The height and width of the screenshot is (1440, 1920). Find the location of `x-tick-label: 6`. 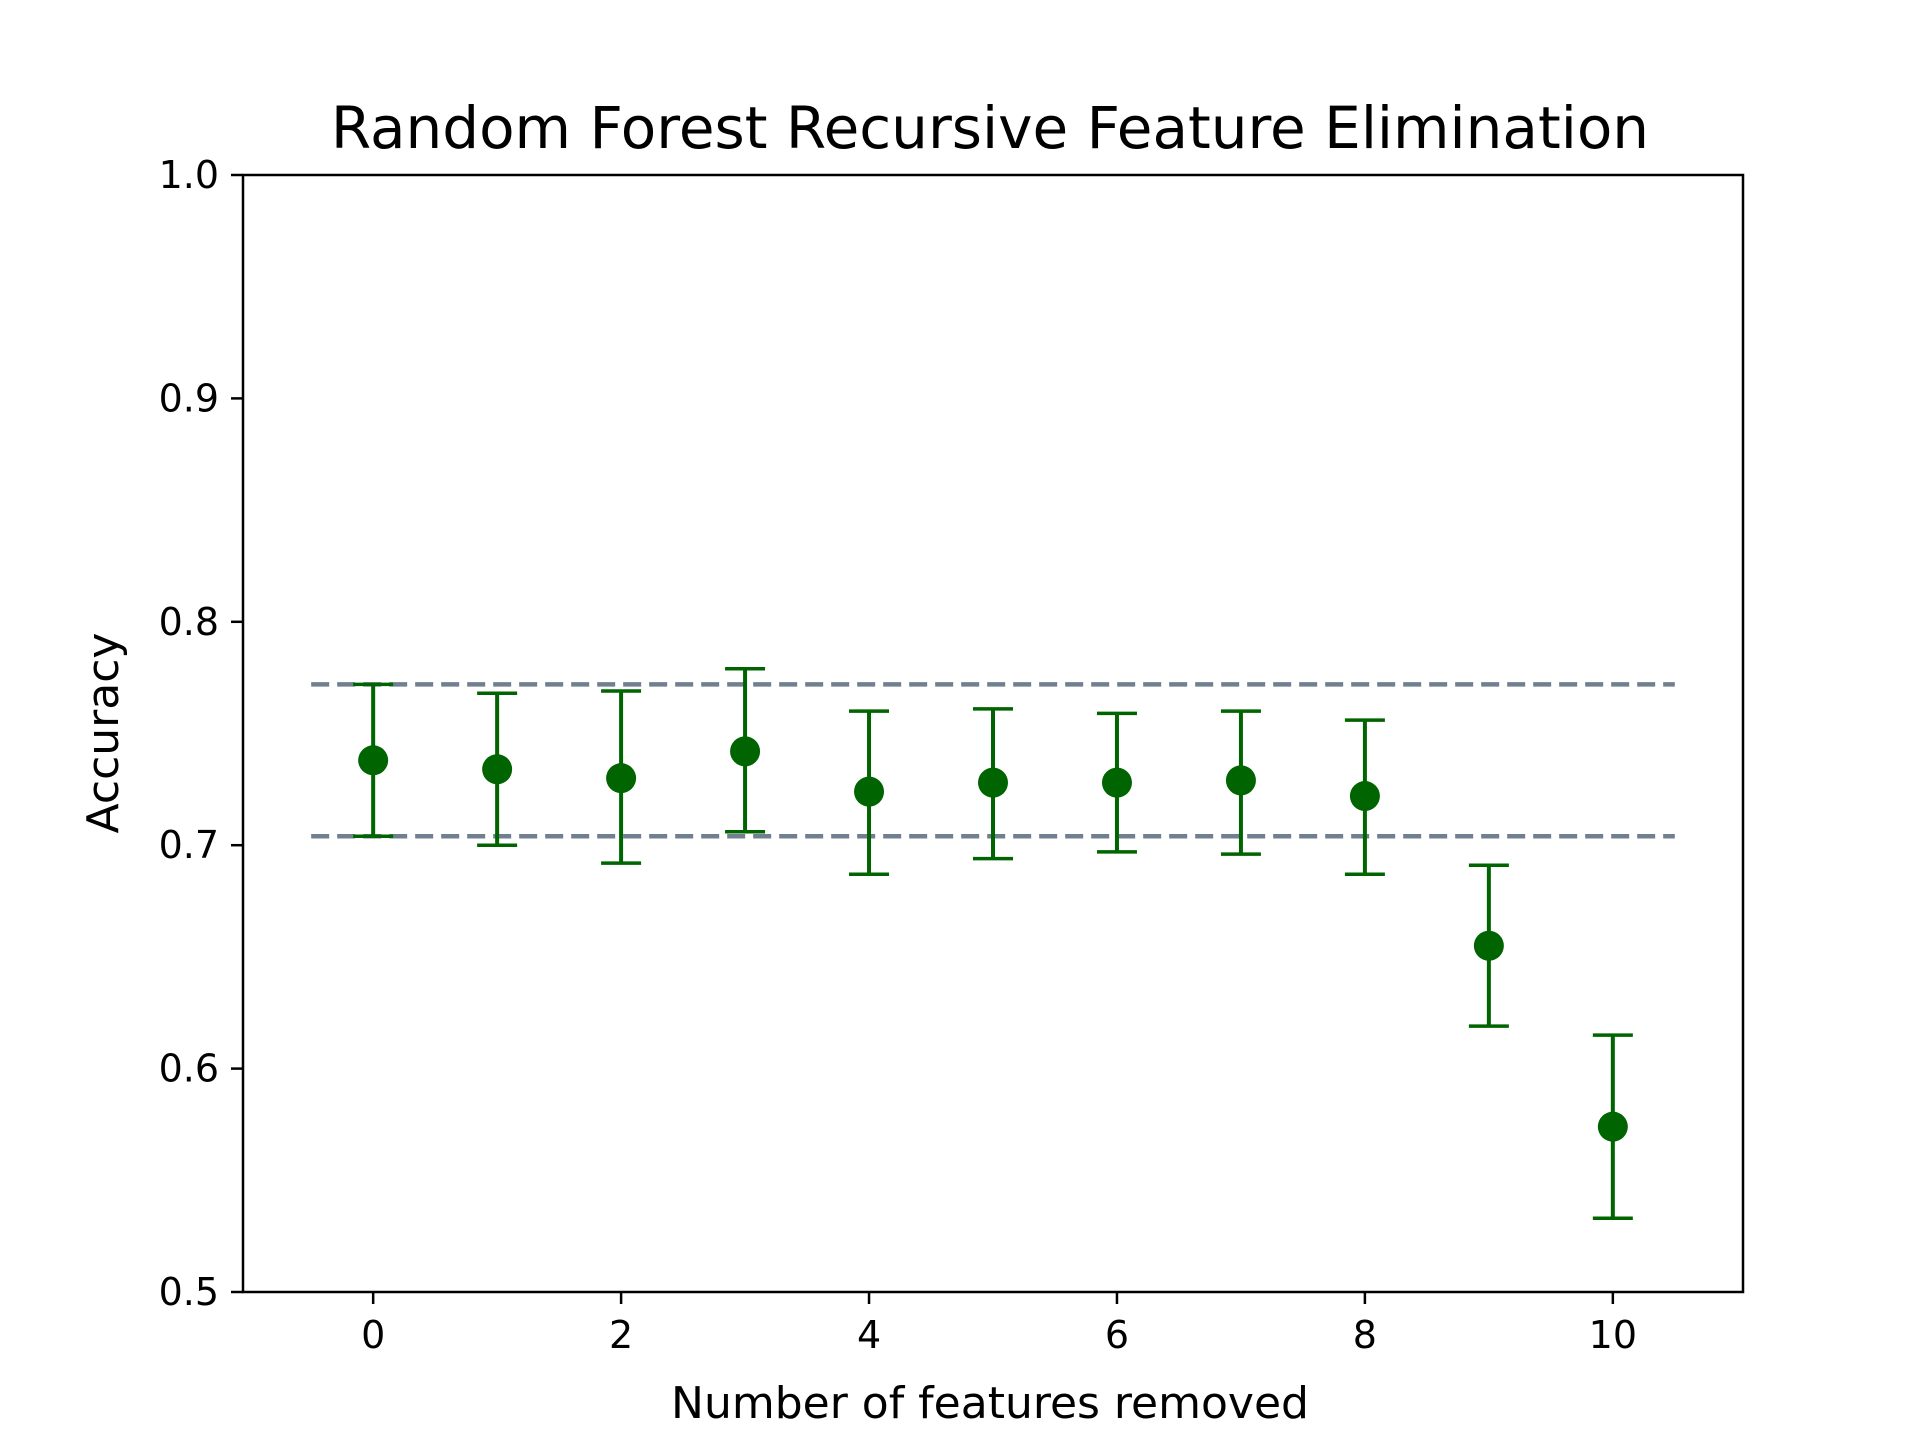

x-tick-label: 6 is located at coordinates (1117, 1335).